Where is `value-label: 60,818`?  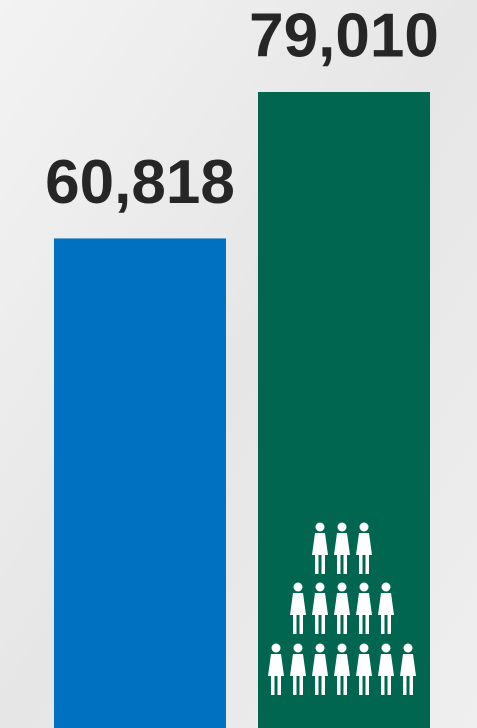 value-label: 60,818 is located at coordinates (140, 182).